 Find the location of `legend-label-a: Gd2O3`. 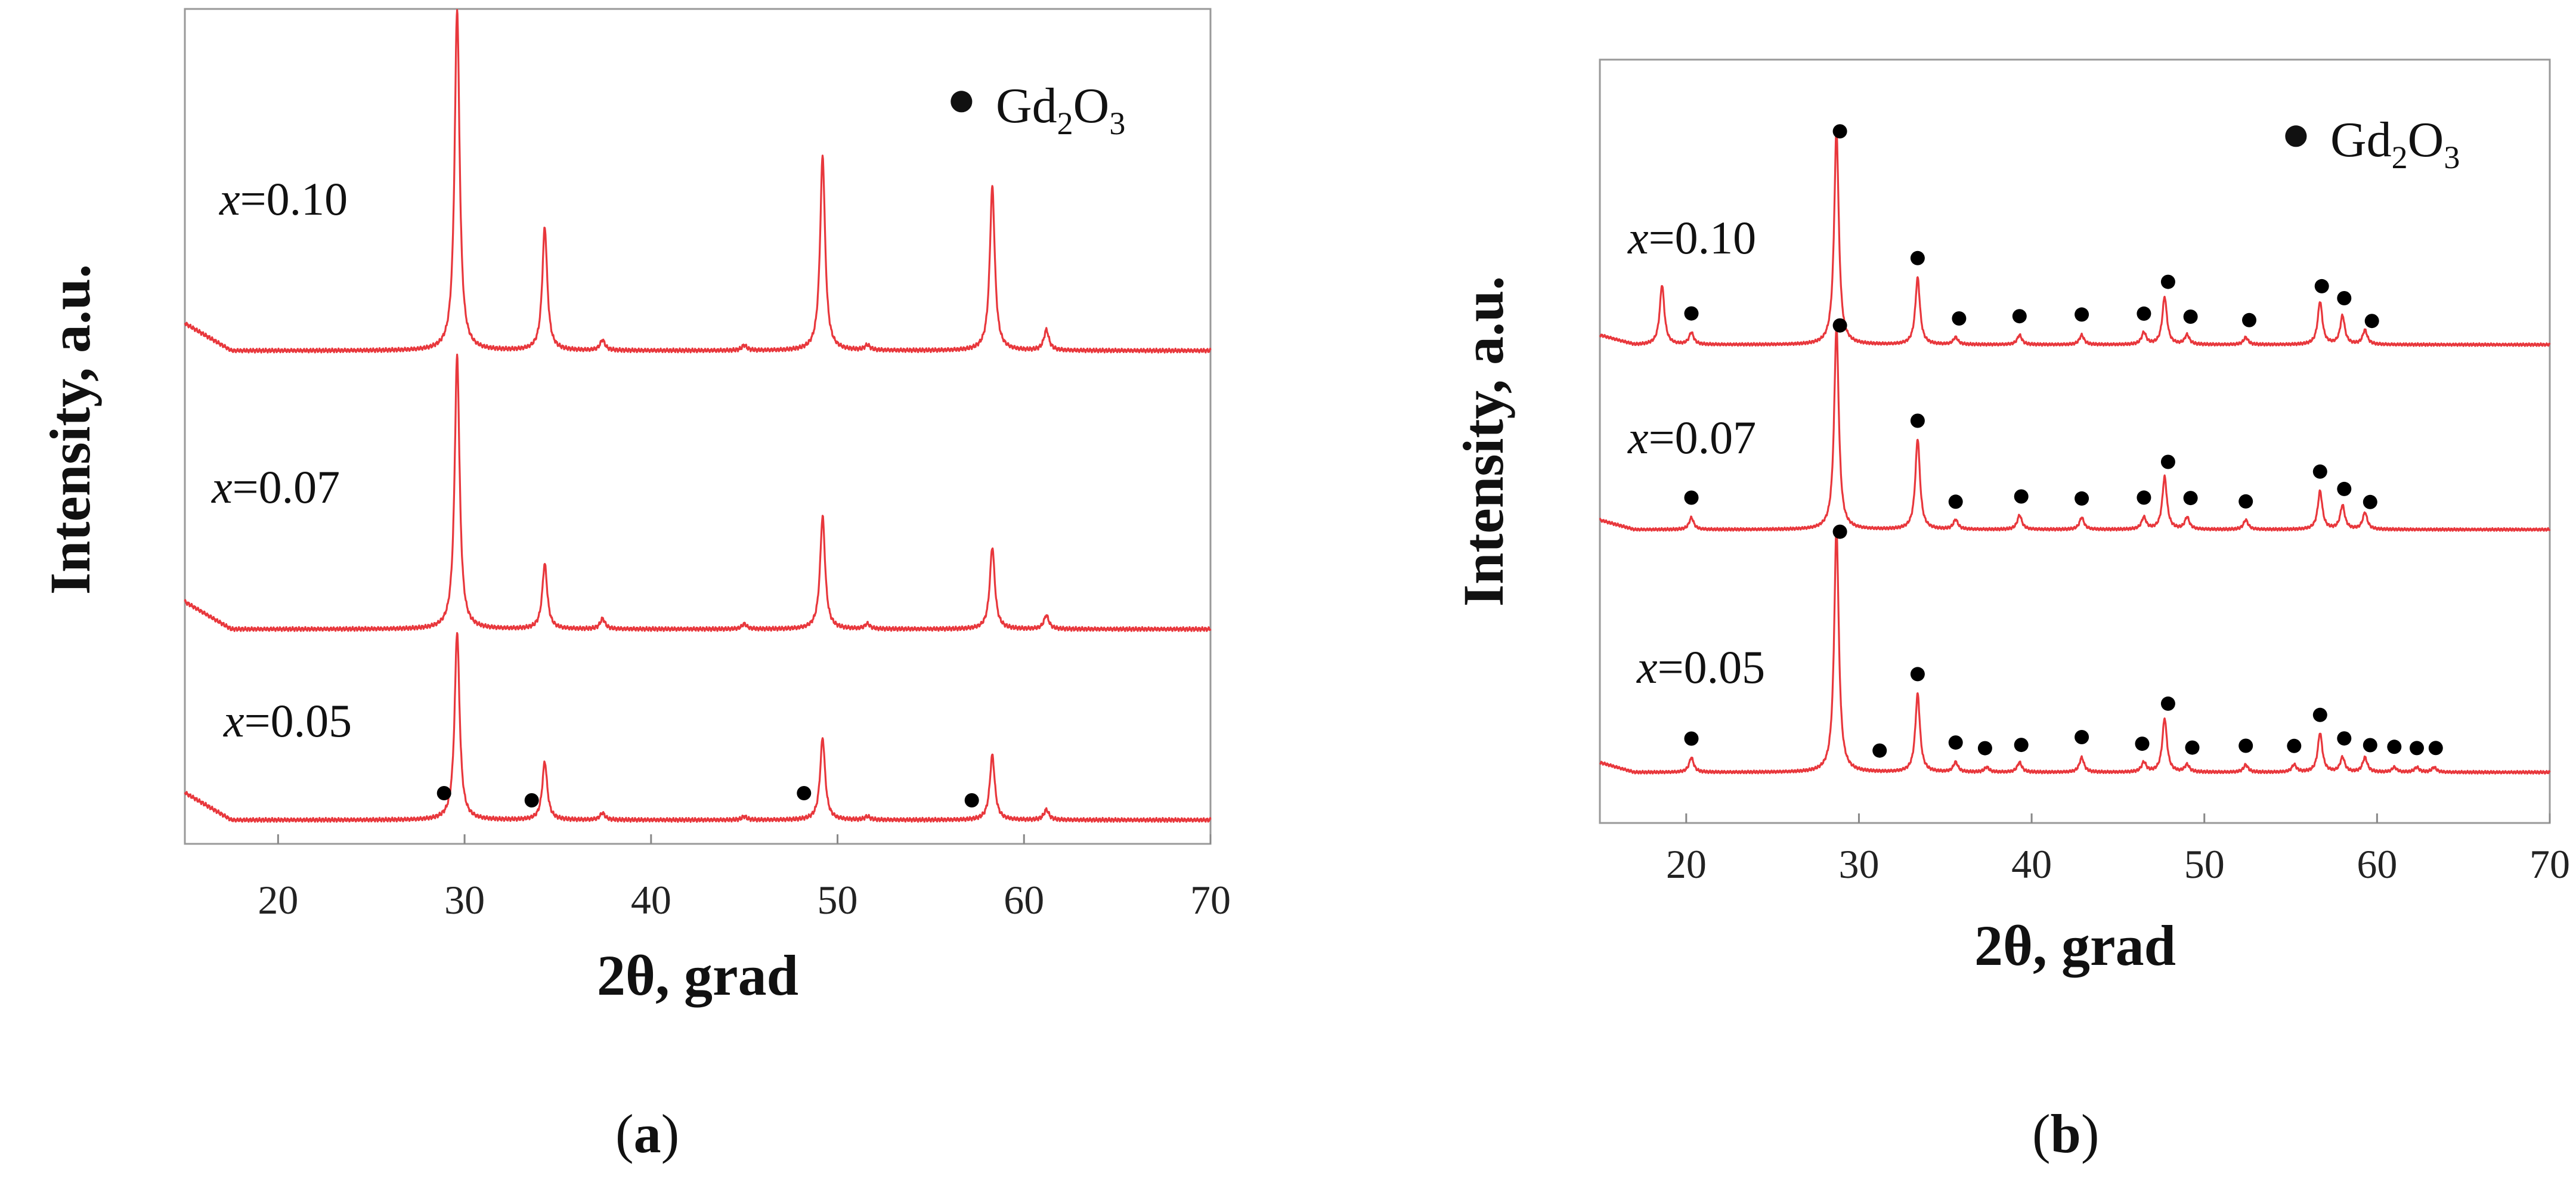

legend-label-a: Gd2O3 is located at coordinates (1060, 109).